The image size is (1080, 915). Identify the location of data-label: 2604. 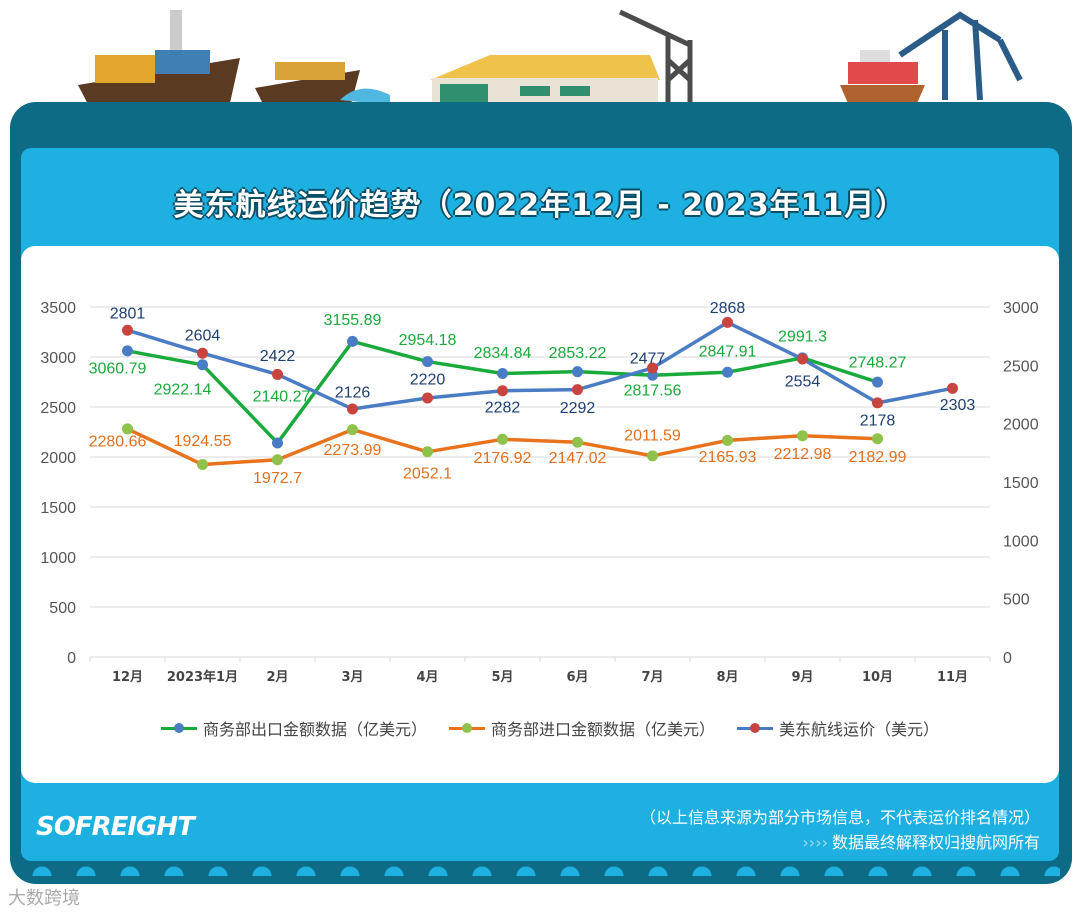
(203, 336).